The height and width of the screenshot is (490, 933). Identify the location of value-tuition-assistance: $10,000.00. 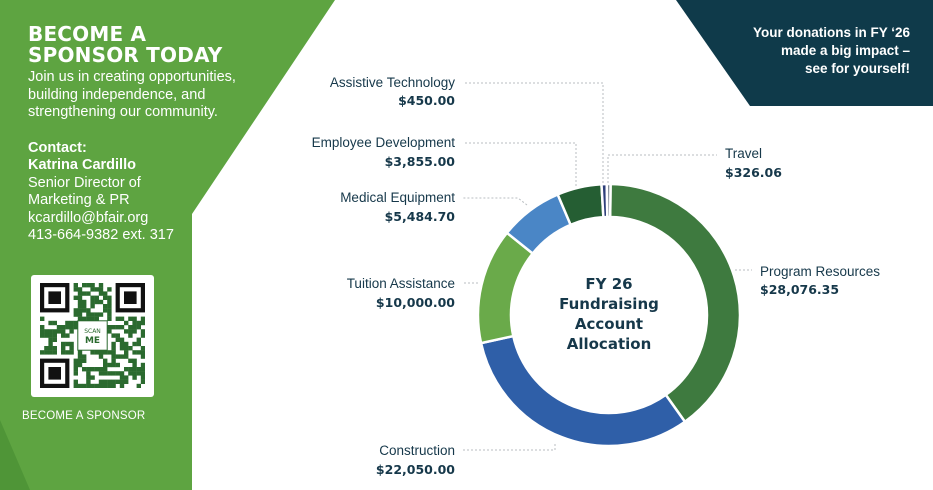
(415, 302).